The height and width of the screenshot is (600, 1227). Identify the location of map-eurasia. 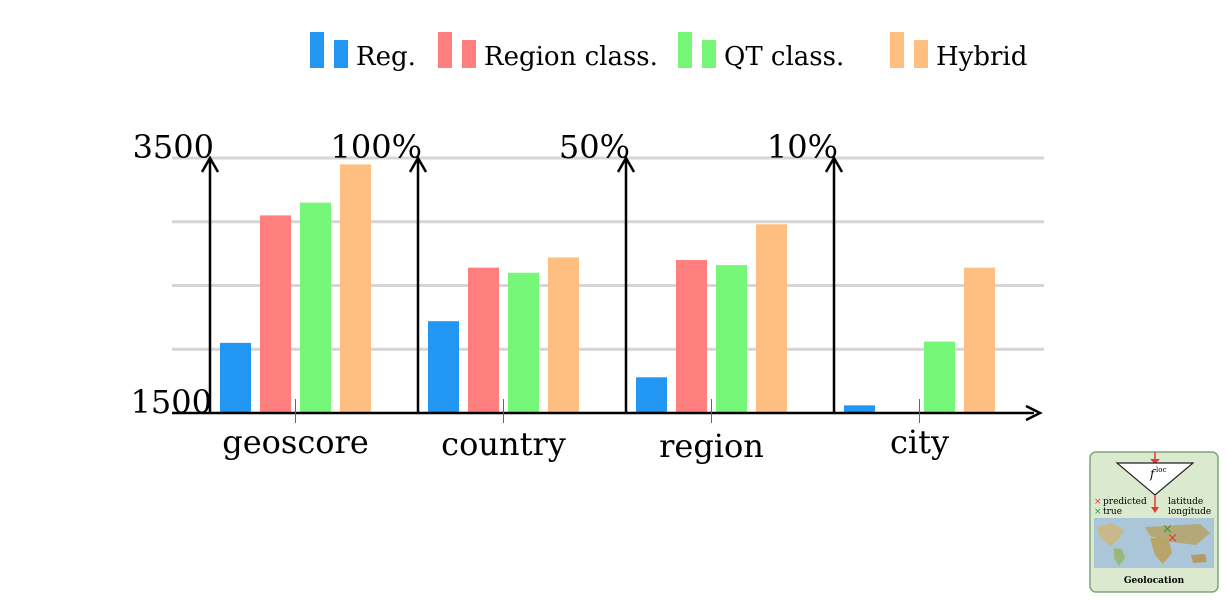
(1177, 534).